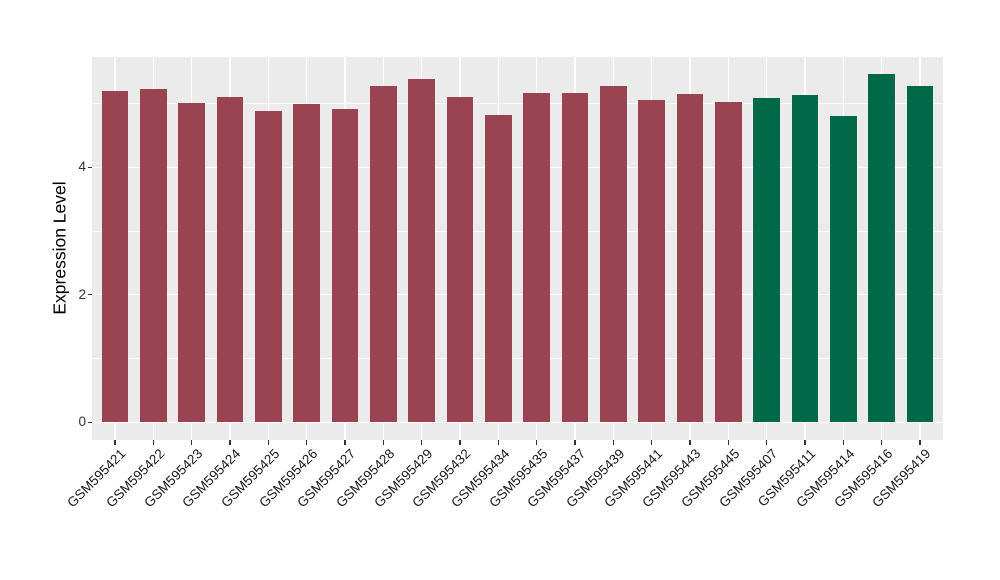 Image resolution: width=1000 pixels, height=580 pixels. I want to click on y-tick-label: 0, so click(82, 422).